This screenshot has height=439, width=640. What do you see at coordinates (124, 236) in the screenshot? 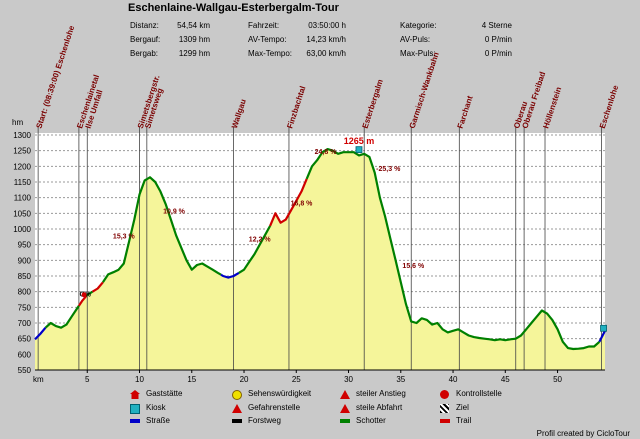
I see `gradient-annotation: 15,3 %` at bounding box center [124, 236].